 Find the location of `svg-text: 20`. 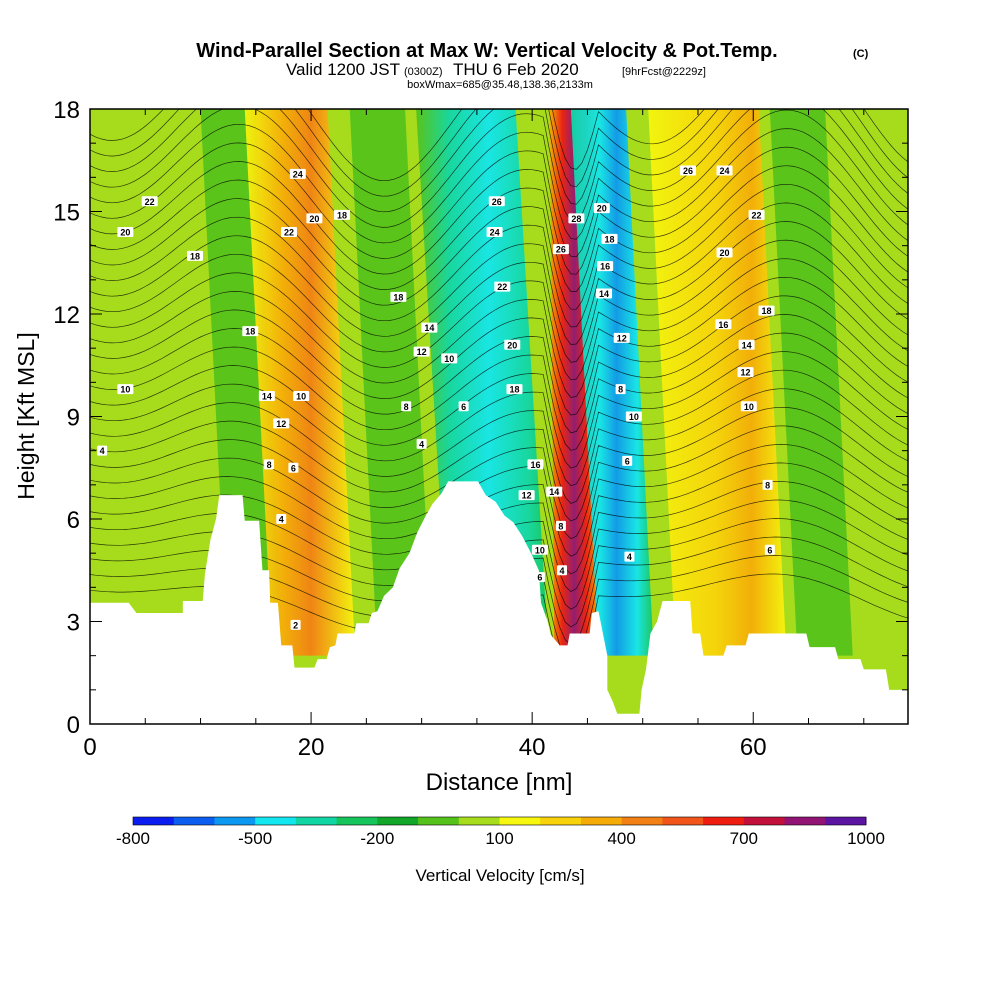

svg-text: 20 is located at coordinates (314, 219).